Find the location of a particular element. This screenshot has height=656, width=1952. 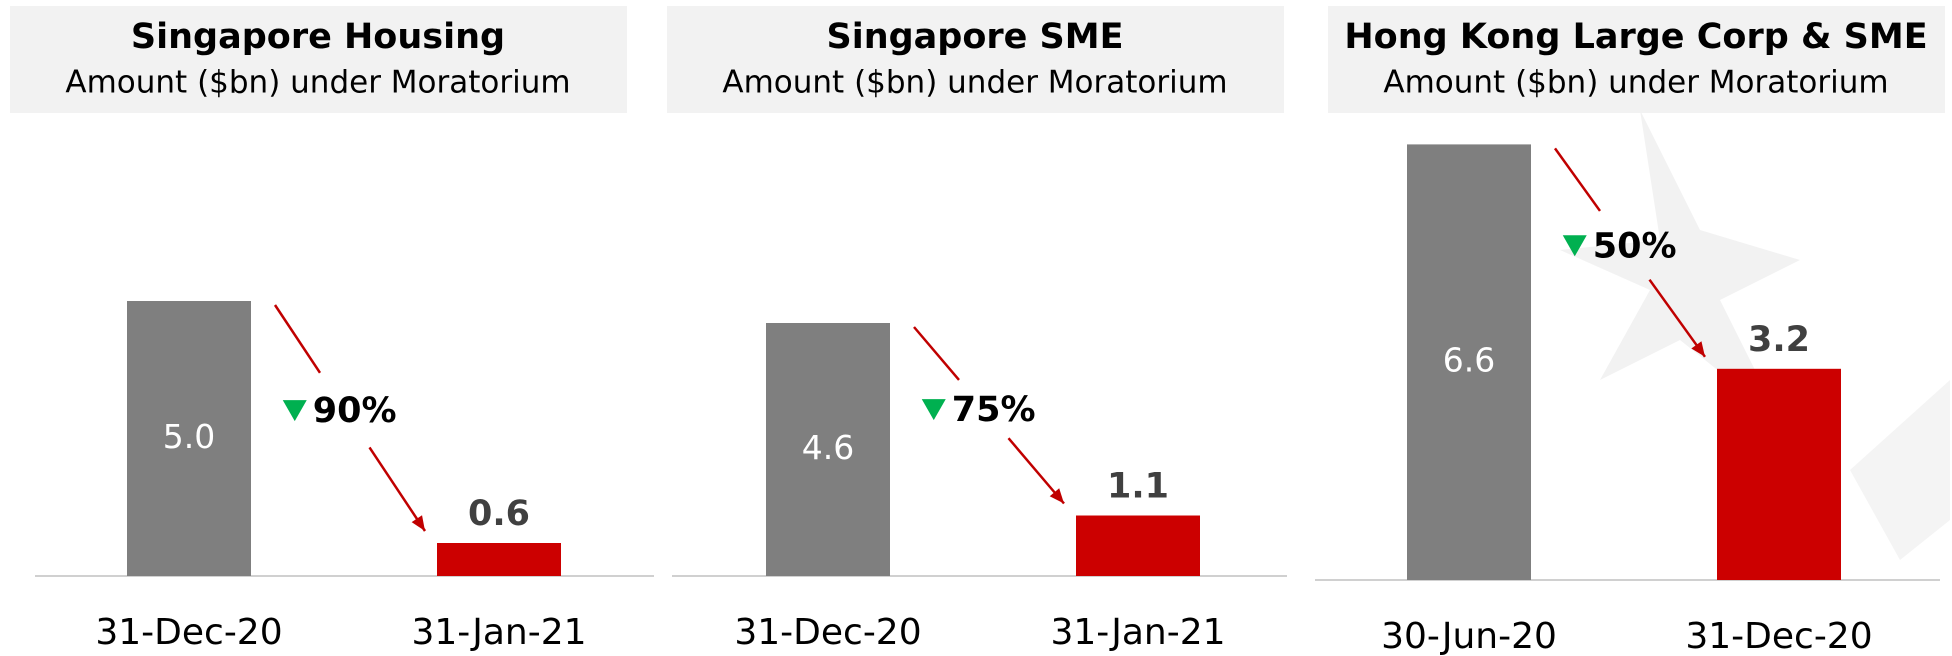

value-label: 3.2 is located at coordinates (1779, 340).